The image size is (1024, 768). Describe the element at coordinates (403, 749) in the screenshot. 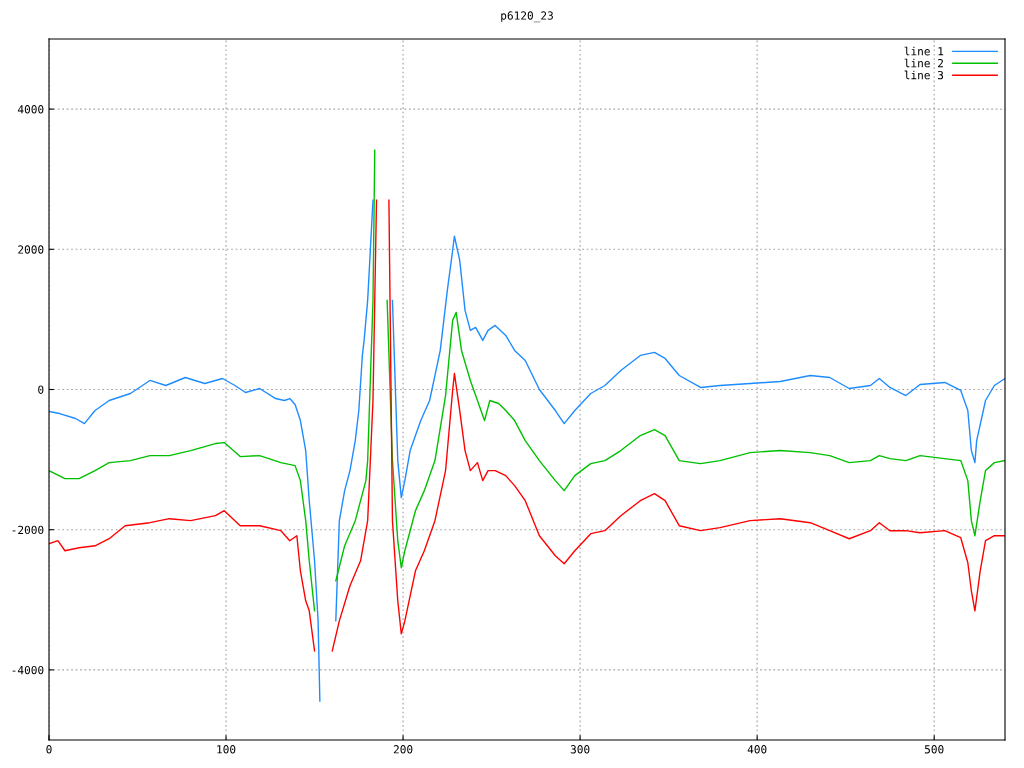

I see `x-tick-label: 200` at that location.